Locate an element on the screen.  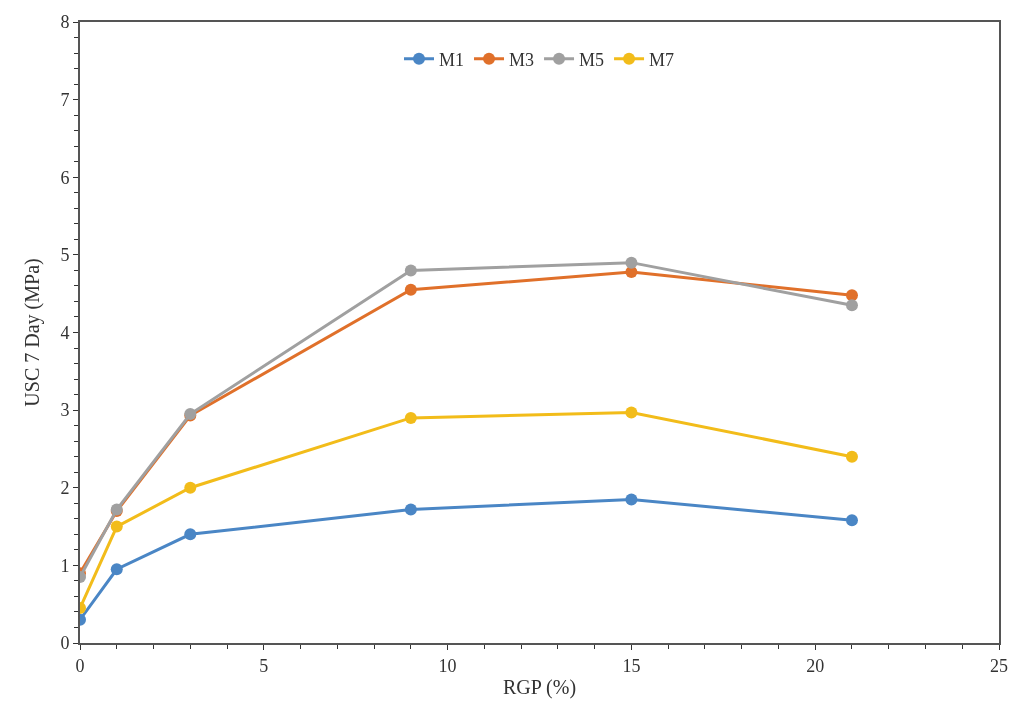
x-tick-label: 5 is located at coordinates (264, 665).